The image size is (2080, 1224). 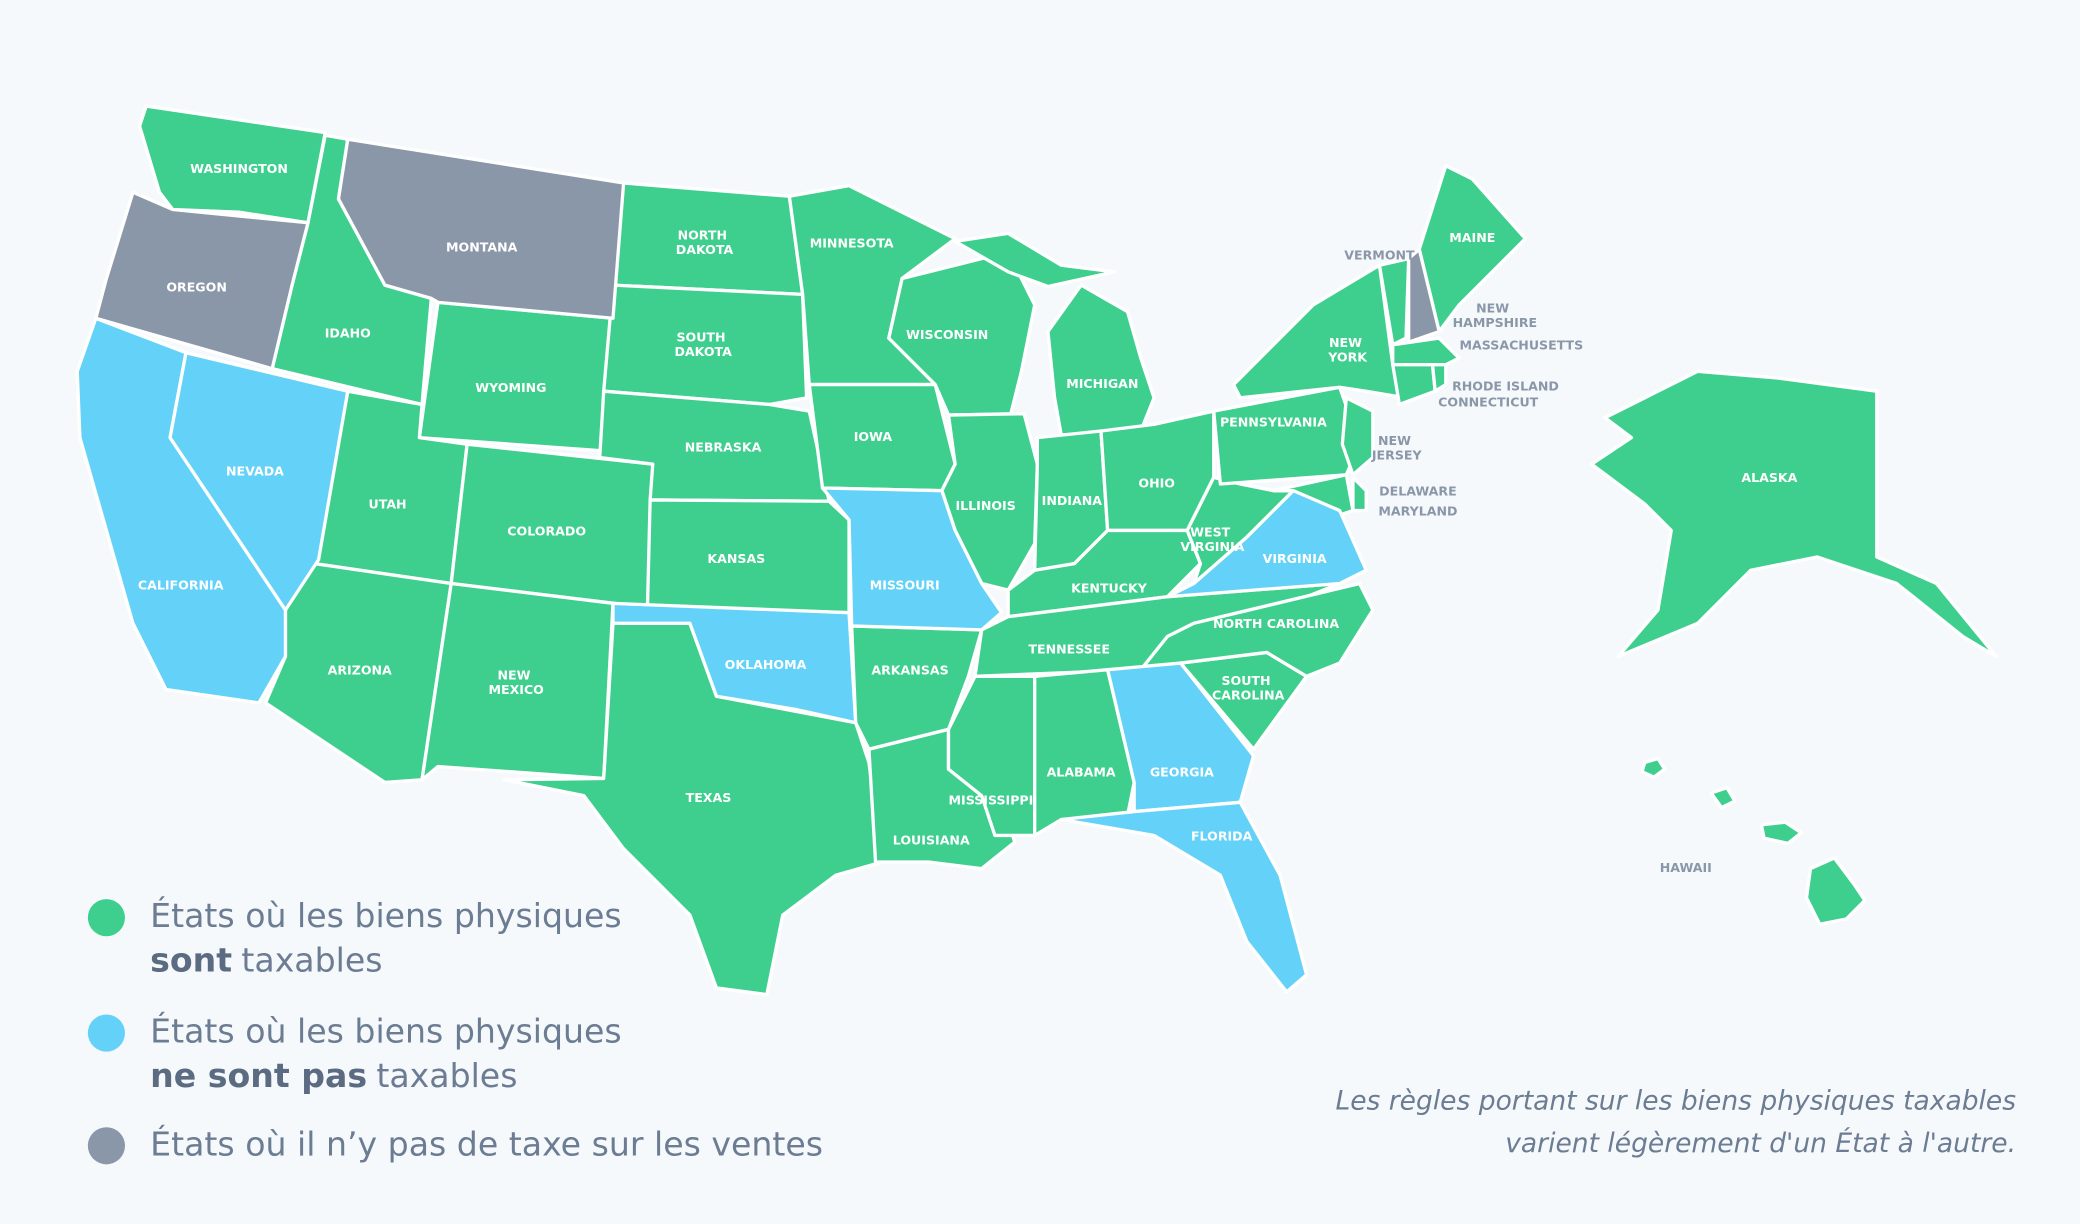 I want to click on state-label: ARKANSAS, so click(x=909, y=670).